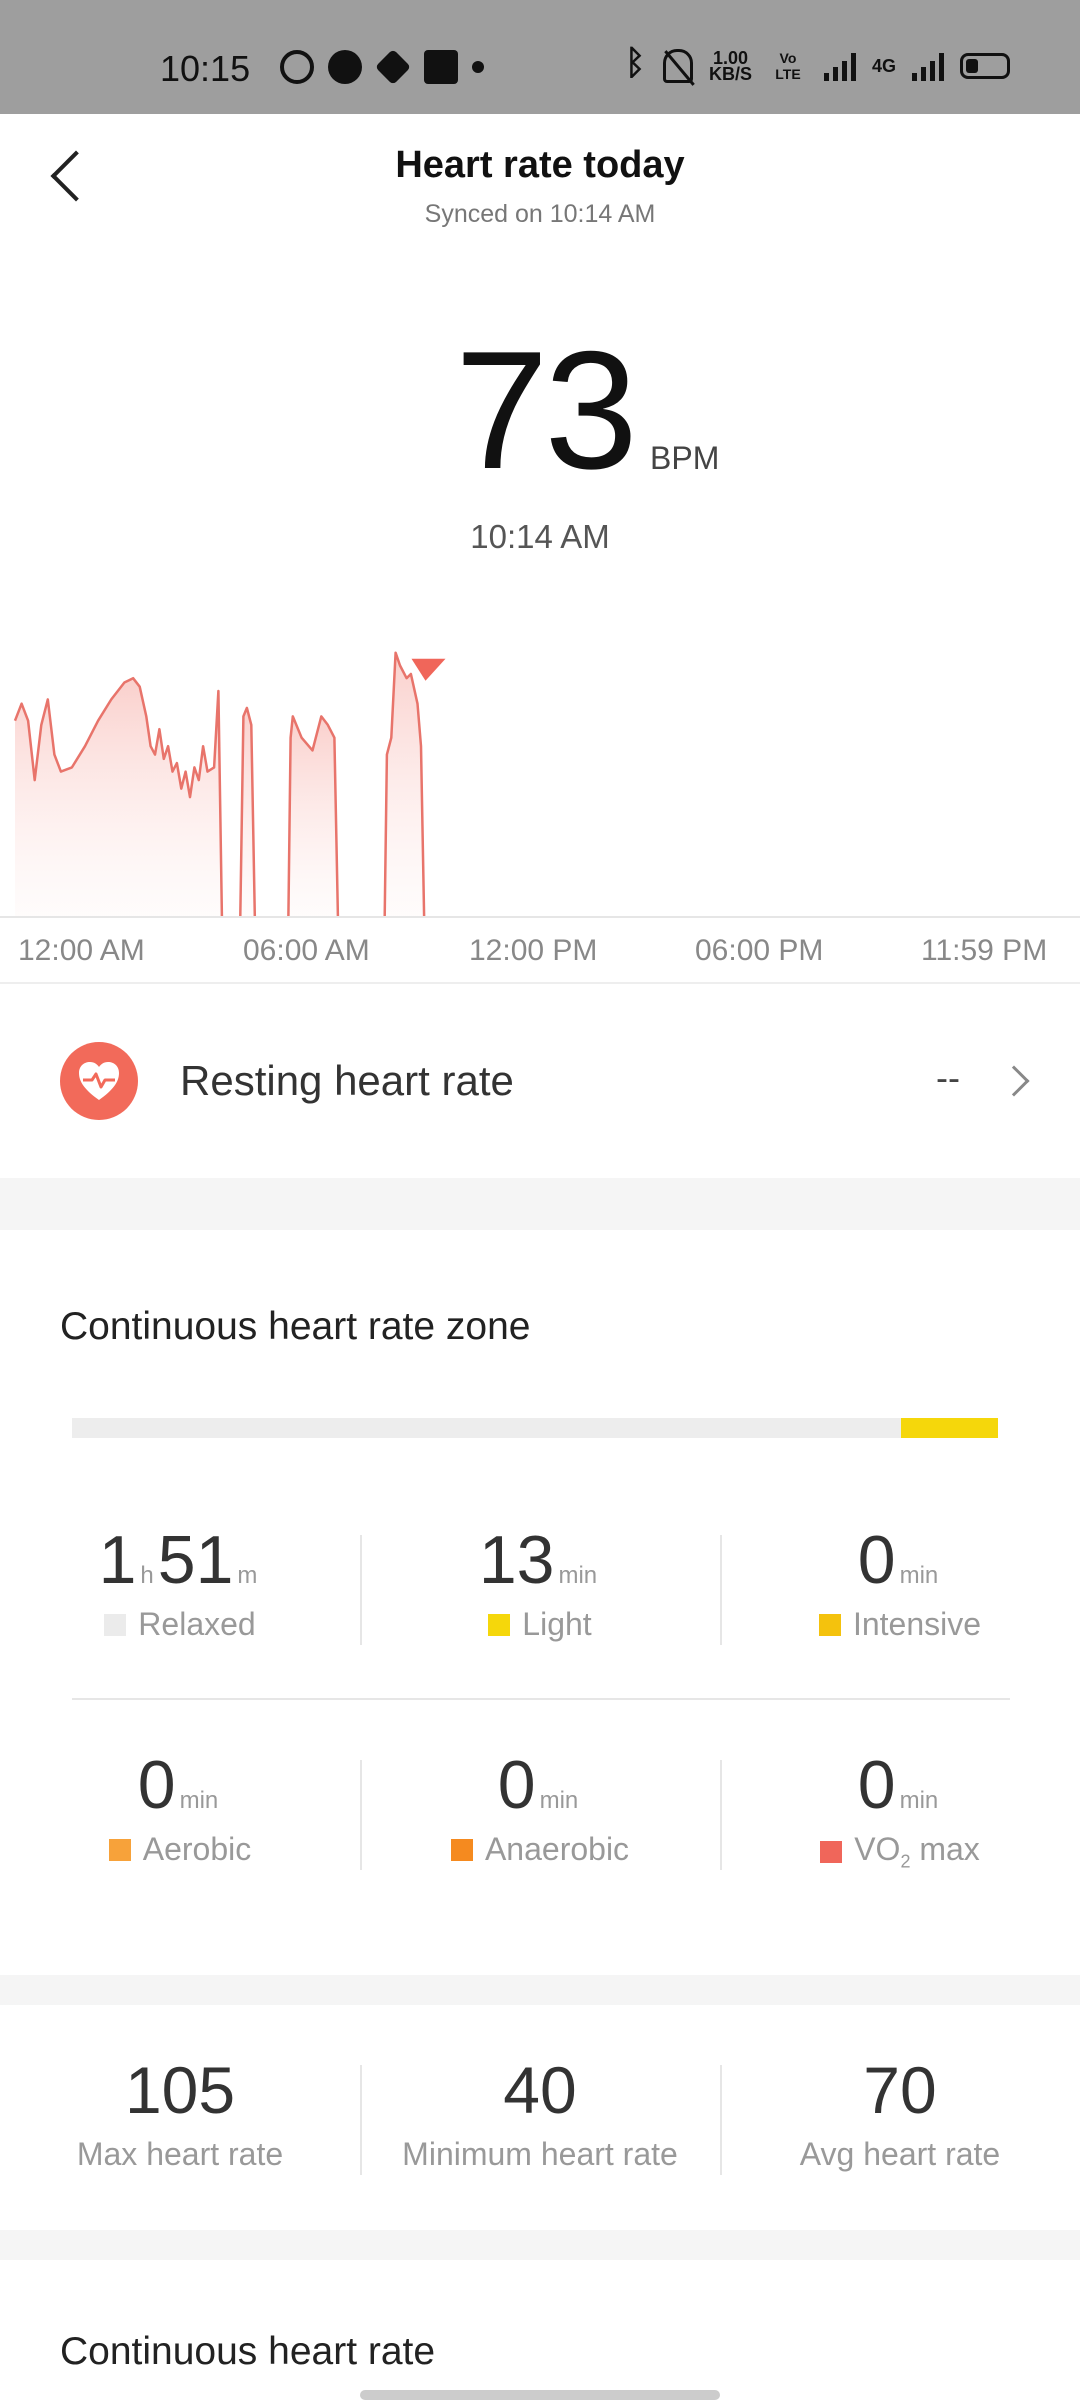  I want to click on network-speed: 1.00 KB/S, so click(730, 66).